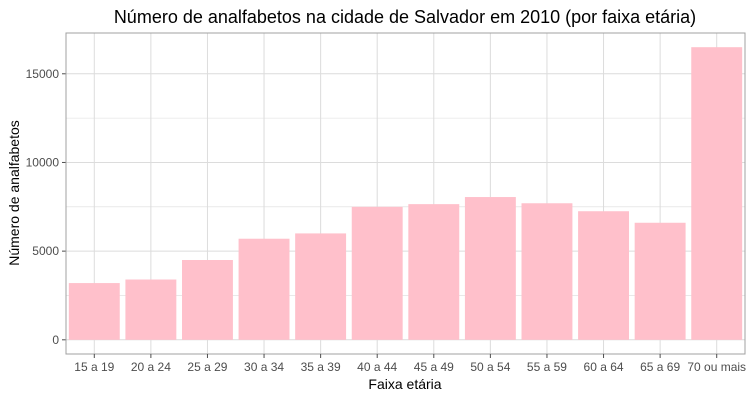 The width and height of the screenshot is (750, 400). I want to click on y-tick-label: 5000, so click(45, 251).